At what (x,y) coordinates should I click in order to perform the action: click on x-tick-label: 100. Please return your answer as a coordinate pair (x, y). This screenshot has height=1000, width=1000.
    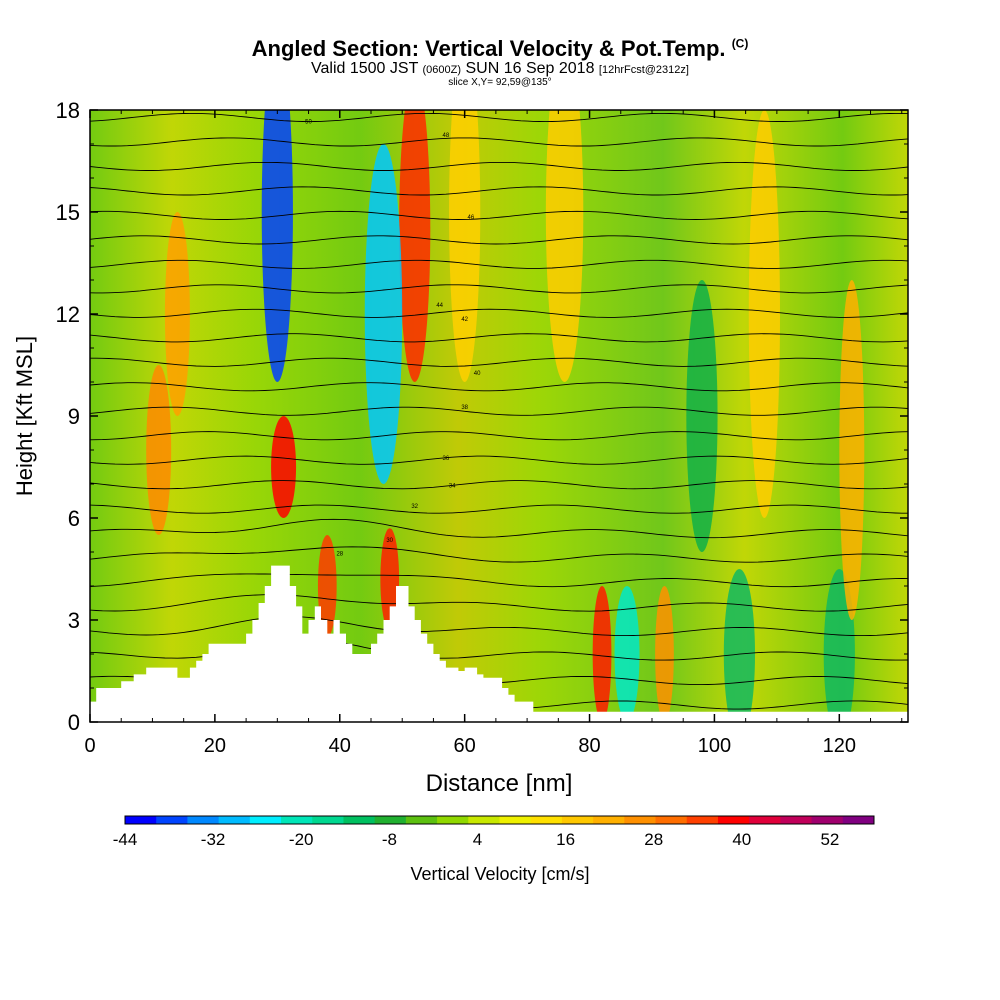
    Looking at the image, I should click on (714, 746).